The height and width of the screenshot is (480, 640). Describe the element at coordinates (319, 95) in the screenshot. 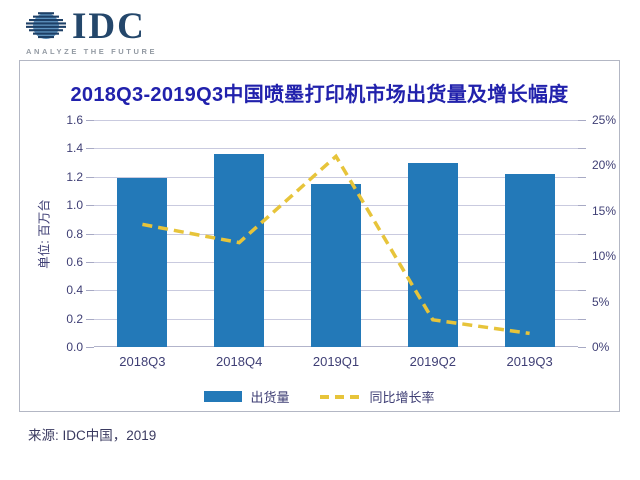

I see `chart-title: 2018Q3-2019Q3中国喷墨打印机市场出货量及增长幅度` at that location.